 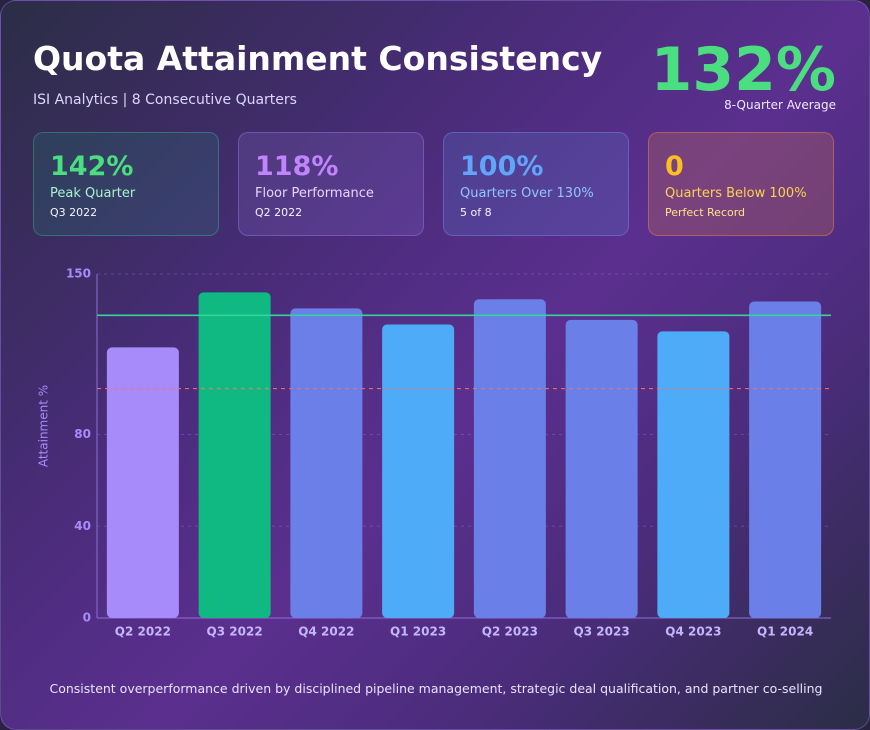 What do you see at coordinates (143, 632) in the screenshot?
I see `x-tick-label: Q2 2022` at bounding box center [143, 632].